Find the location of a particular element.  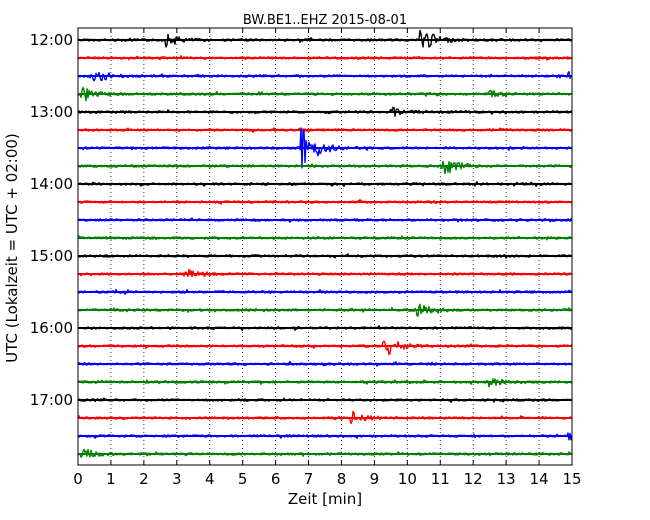

x-tick-label: 8 is located at coordinates (342, 479).